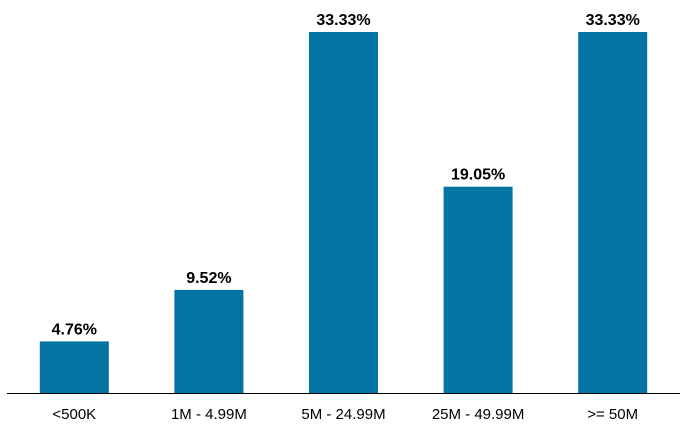  Describe the element at coordinates (612, 414) in the screenshot. I see `x-tick-label: >= 50M` at that location.